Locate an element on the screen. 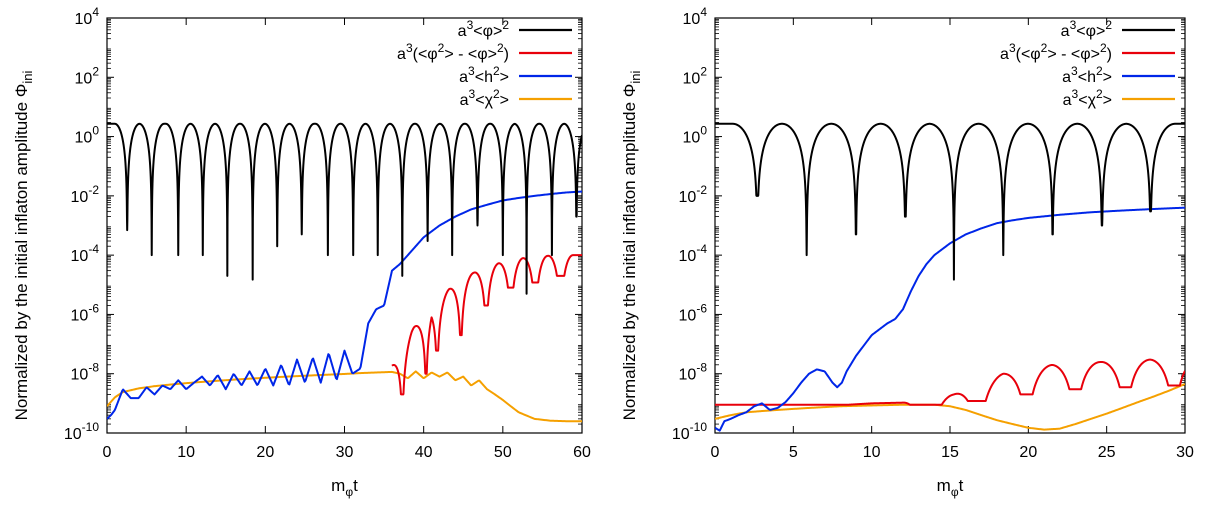 This screenshot has height=508, width=1215. x-tick-label: 15 is located at coordinates (950, 452).